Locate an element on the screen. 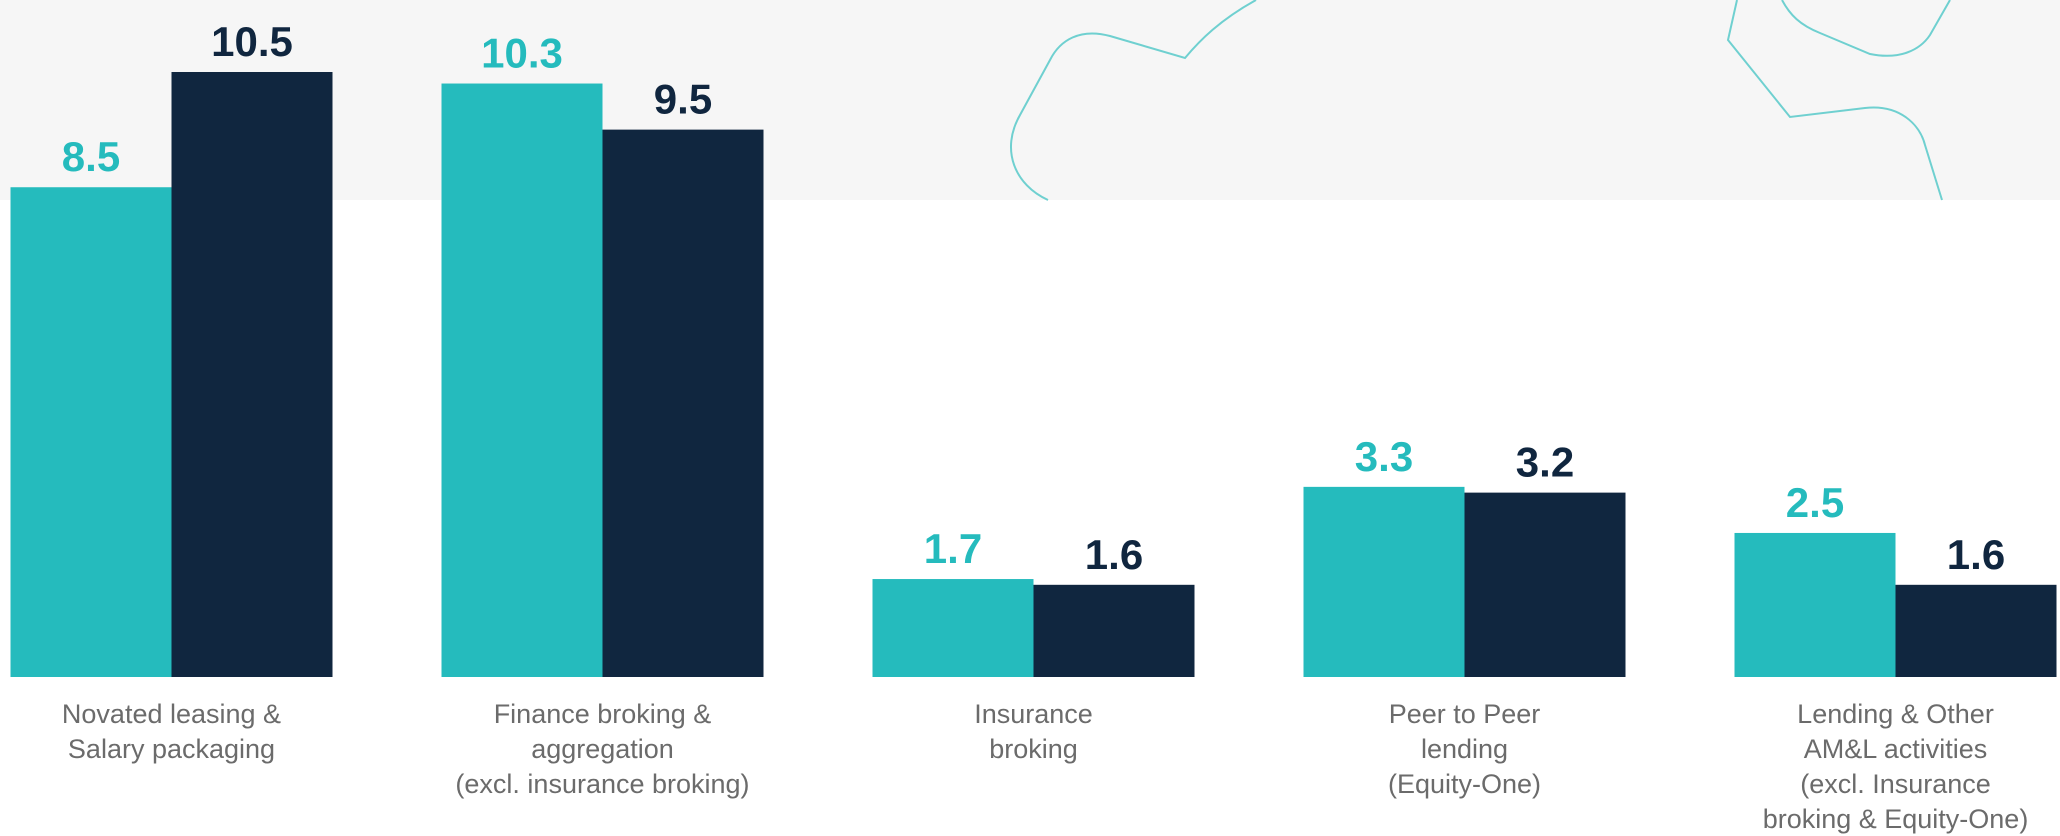 Image resolution: width=2060 pixels, height=836 pixels. x-tick-label: (excl. insurance broking) is located at coordinates (602, 784).